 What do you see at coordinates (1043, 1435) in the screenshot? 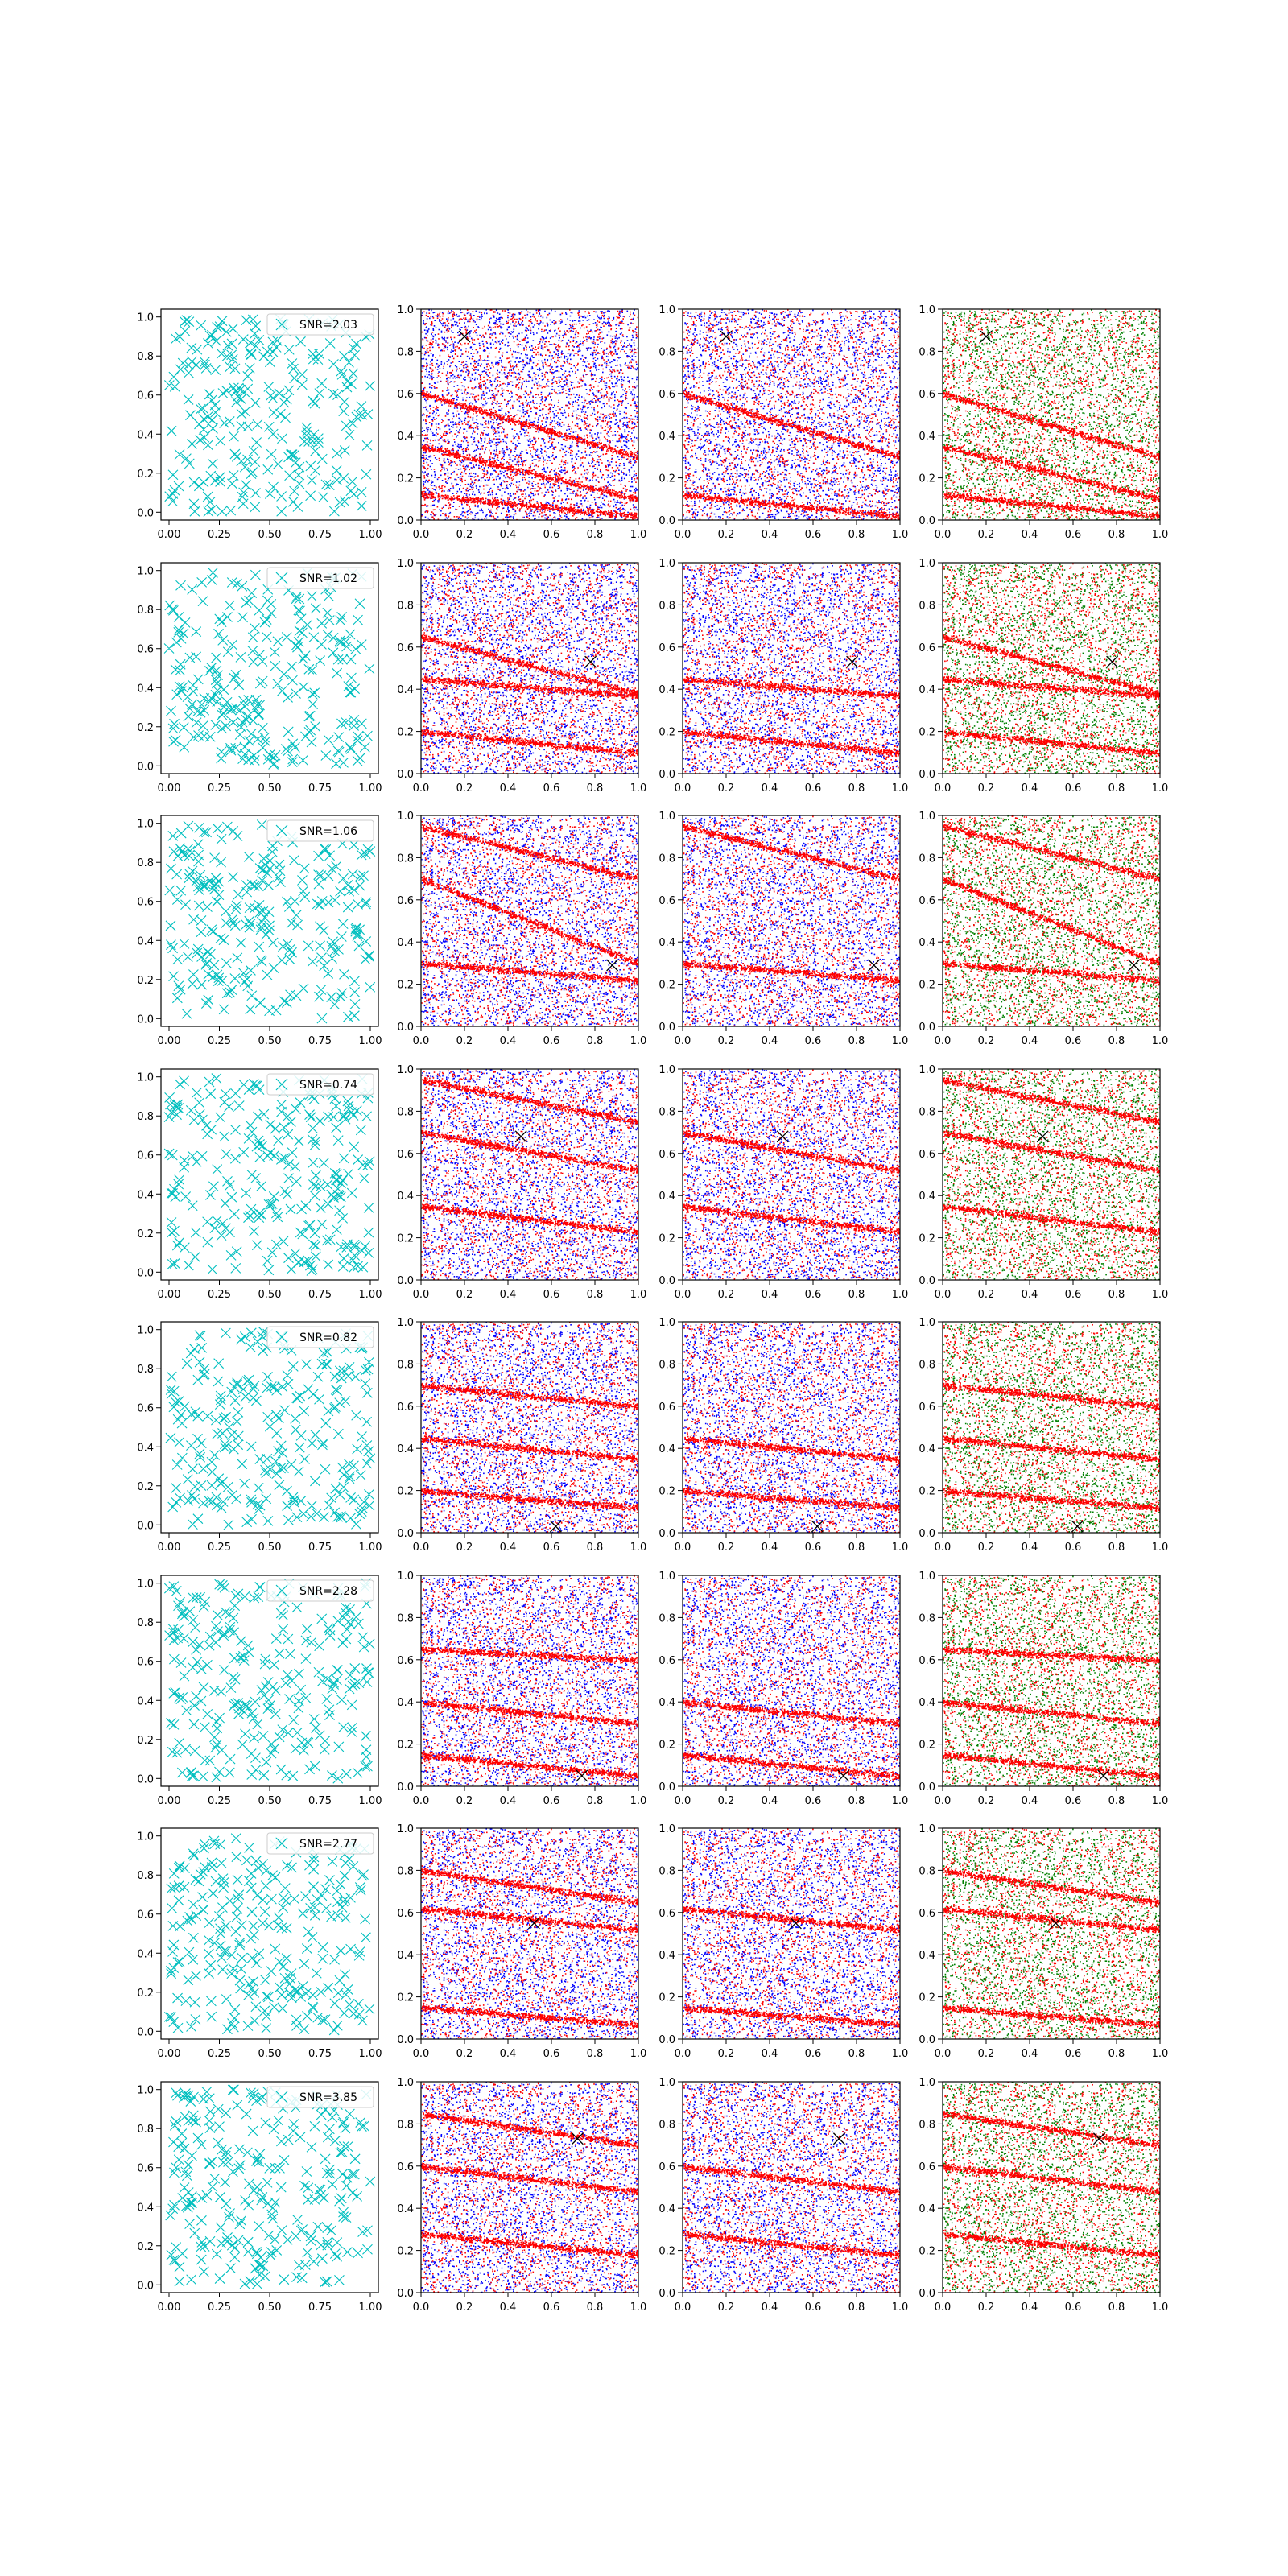
I see `subplot-r5-c4: 0.0 0.2 0.4 0.6 0.8 1.00.00.20.40.60.81.0` at bounding box center [1043, 1435].